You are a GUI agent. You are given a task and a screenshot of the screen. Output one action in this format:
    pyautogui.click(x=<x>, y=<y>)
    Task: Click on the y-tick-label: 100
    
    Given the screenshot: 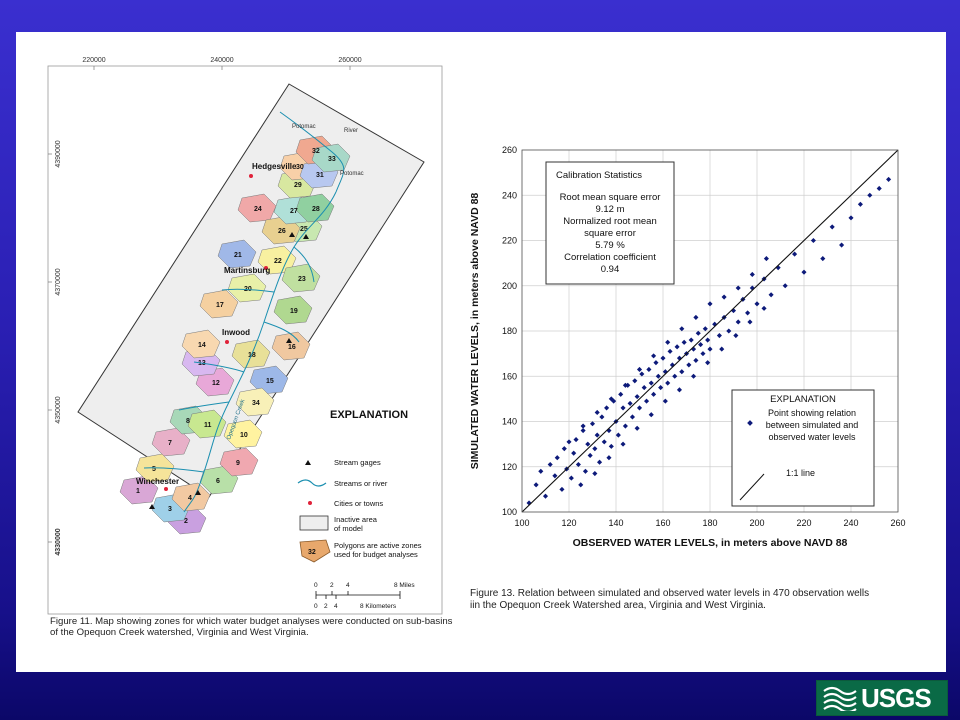 What is the action you would take?
    pyautogui.click(x=509, y=512)
    